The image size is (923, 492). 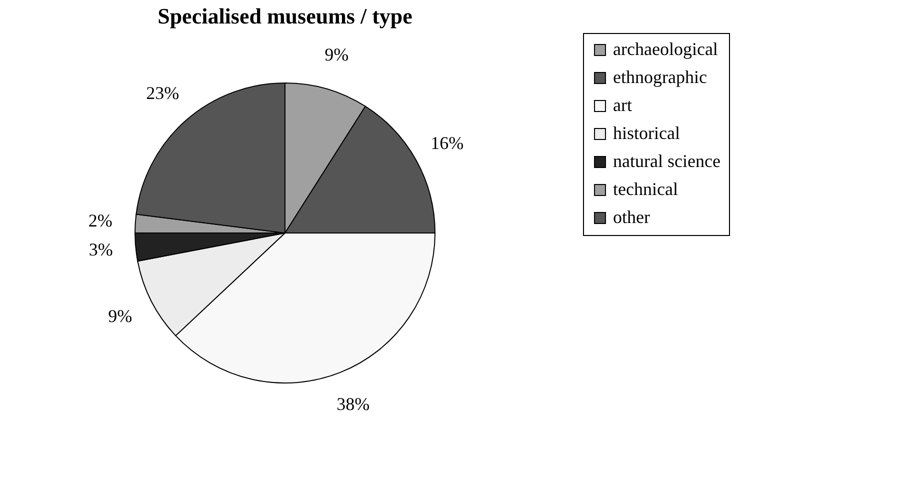 I want to click on data-label: 2%, so click(x=100, y=220).